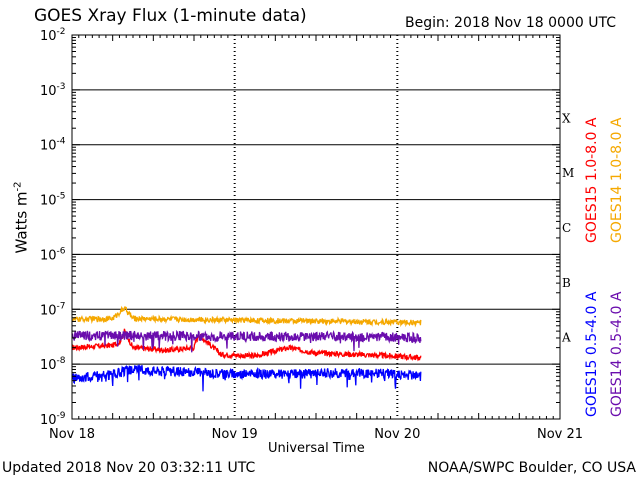 This screenshot has width=640, height=480. Describe the element at coordinates (592, 354) in the screenshot. I see `legend-goes15-short: GOES15 0.5-4.0 A` at that location.